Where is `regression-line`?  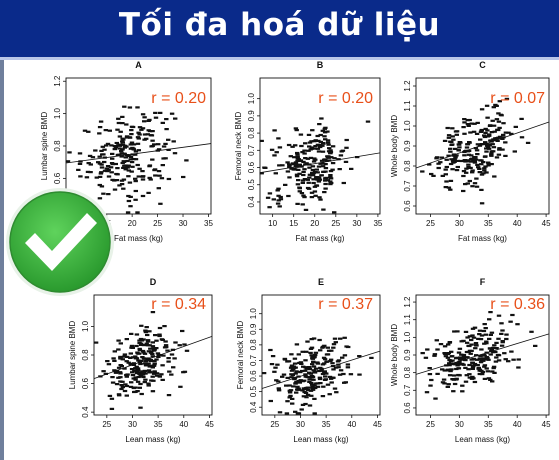 regression-line is located at coordinates (321, 369).